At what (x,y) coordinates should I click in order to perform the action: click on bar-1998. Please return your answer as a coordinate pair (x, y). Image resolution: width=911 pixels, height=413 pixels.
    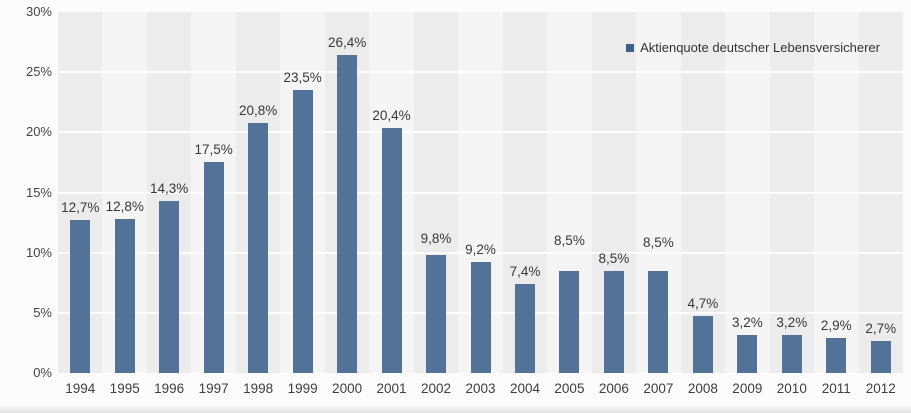
    Looking at the image, I should click on (258, 247).